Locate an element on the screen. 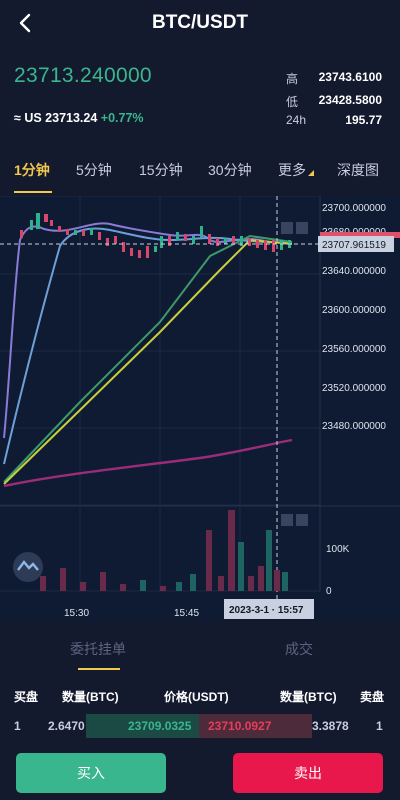 The image size is (400, 800). col-bid-qty: 数量(BTC) is located at coordinates (90, 697).